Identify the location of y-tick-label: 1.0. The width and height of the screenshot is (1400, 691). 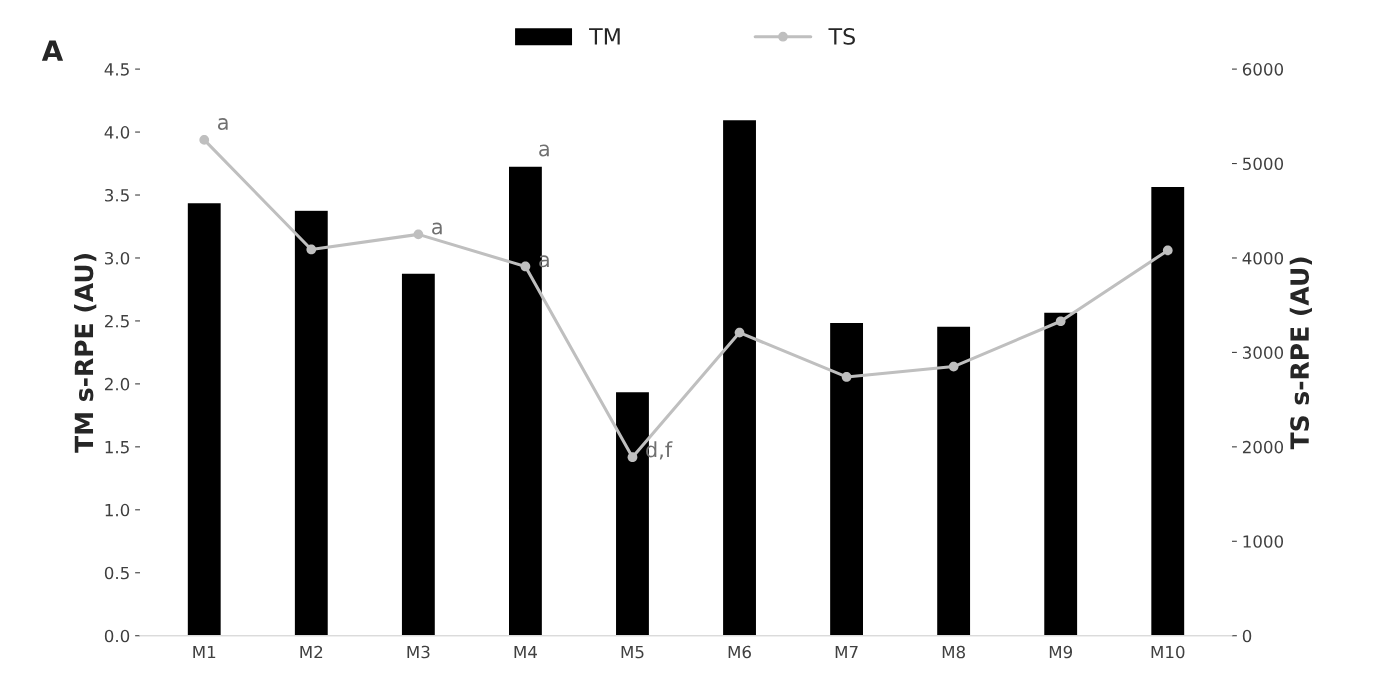
(117, 510).